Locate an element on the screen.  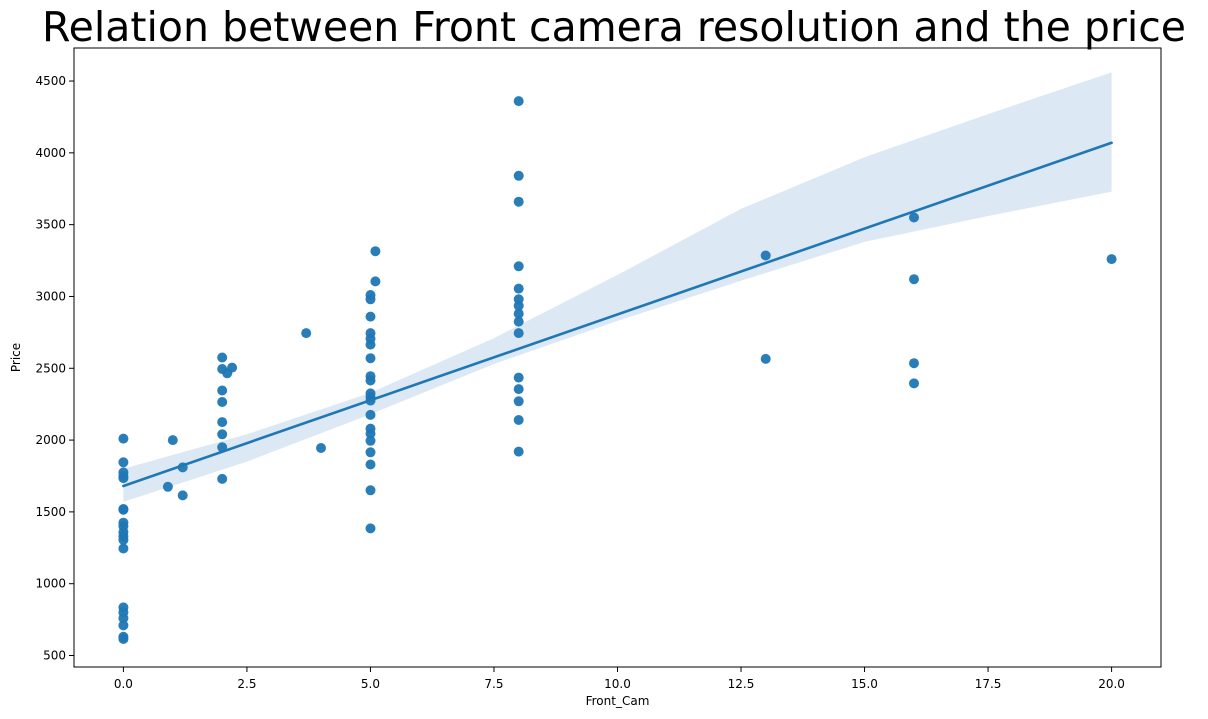
x-tick-label: 2.5 is located at coordinates (246, 684).